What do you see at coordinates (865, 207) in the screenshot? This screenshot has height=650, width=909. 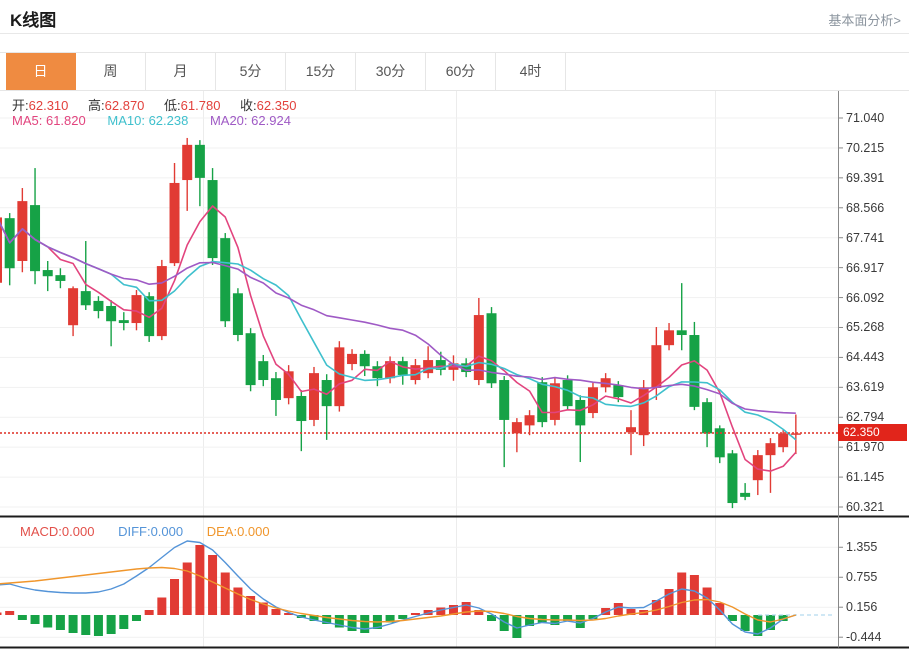 I see `price-axis-label: 68.566` at bounding box center [865, 207].